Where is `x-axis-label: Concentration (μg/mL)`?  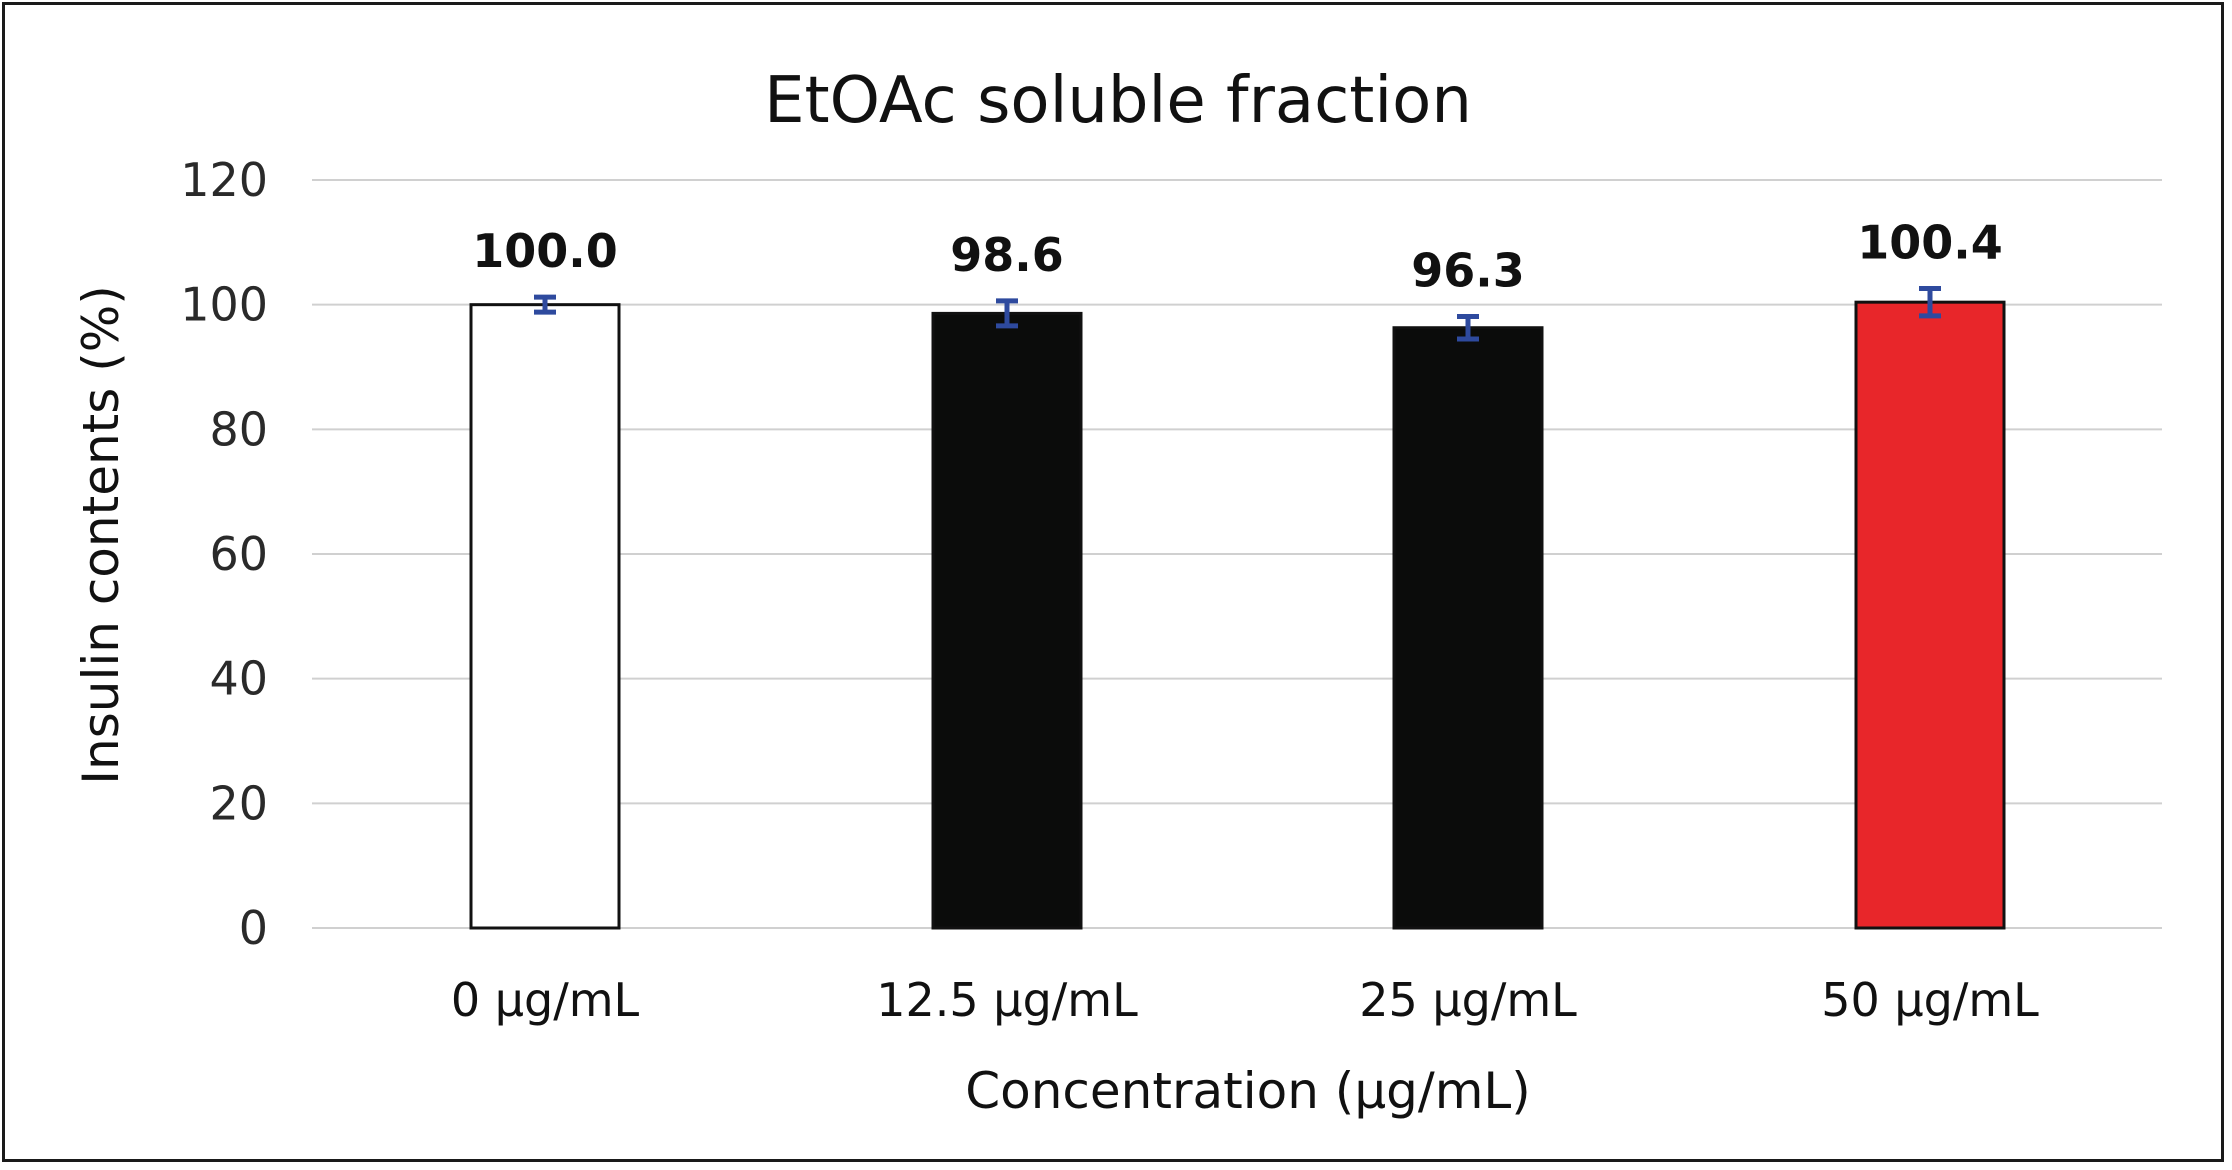 x-axis-label: Concentration (μg/mL) is located at coordinates (1248, 1091).